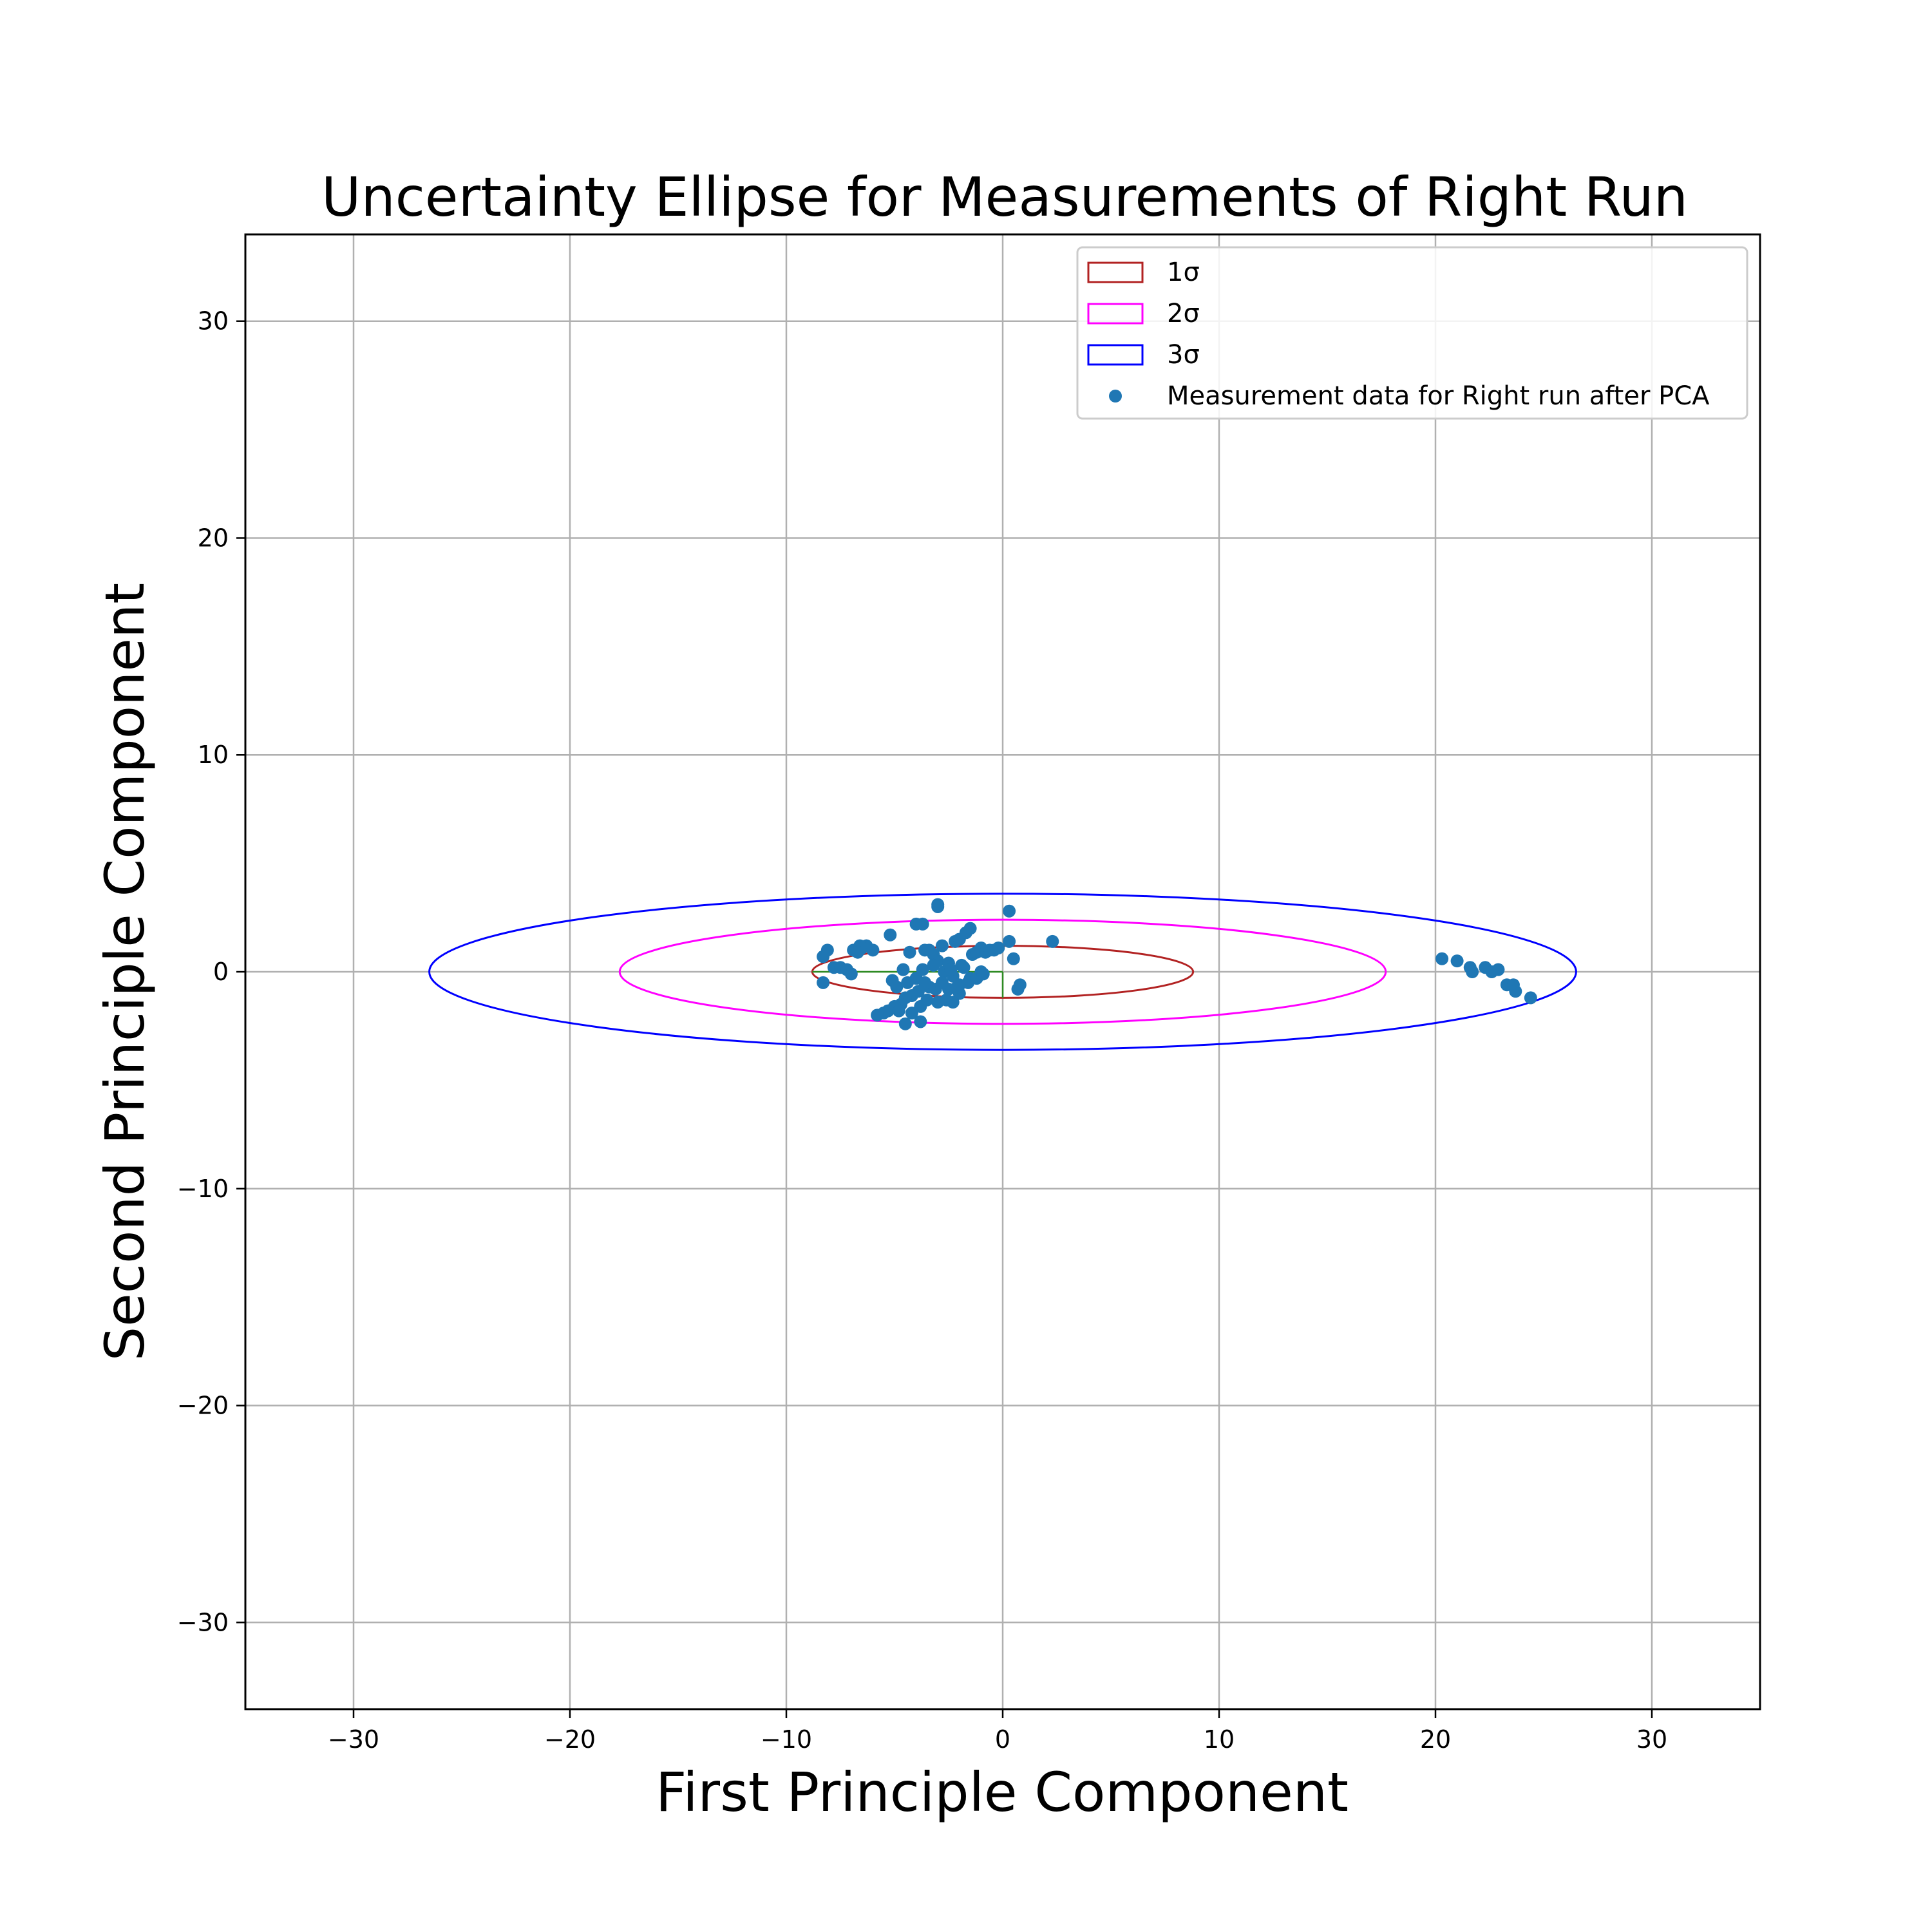 This screenshot has height=1932, width=1932. I want to click on x-tick-label: −20, so click(570, 1739).